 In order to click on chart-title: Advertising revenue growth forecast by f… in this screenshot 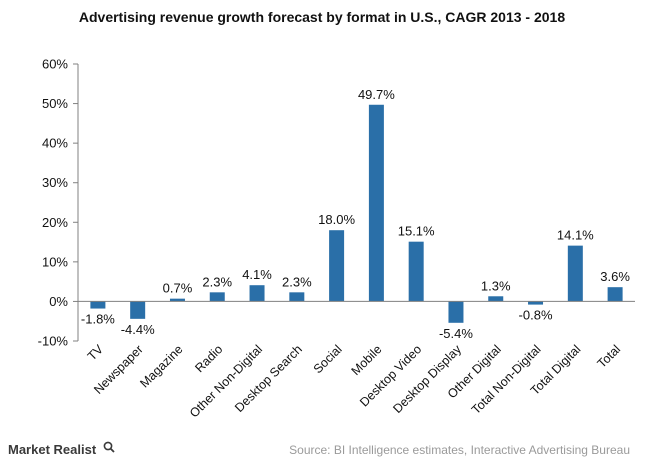, I will do `click(322, 17)`.